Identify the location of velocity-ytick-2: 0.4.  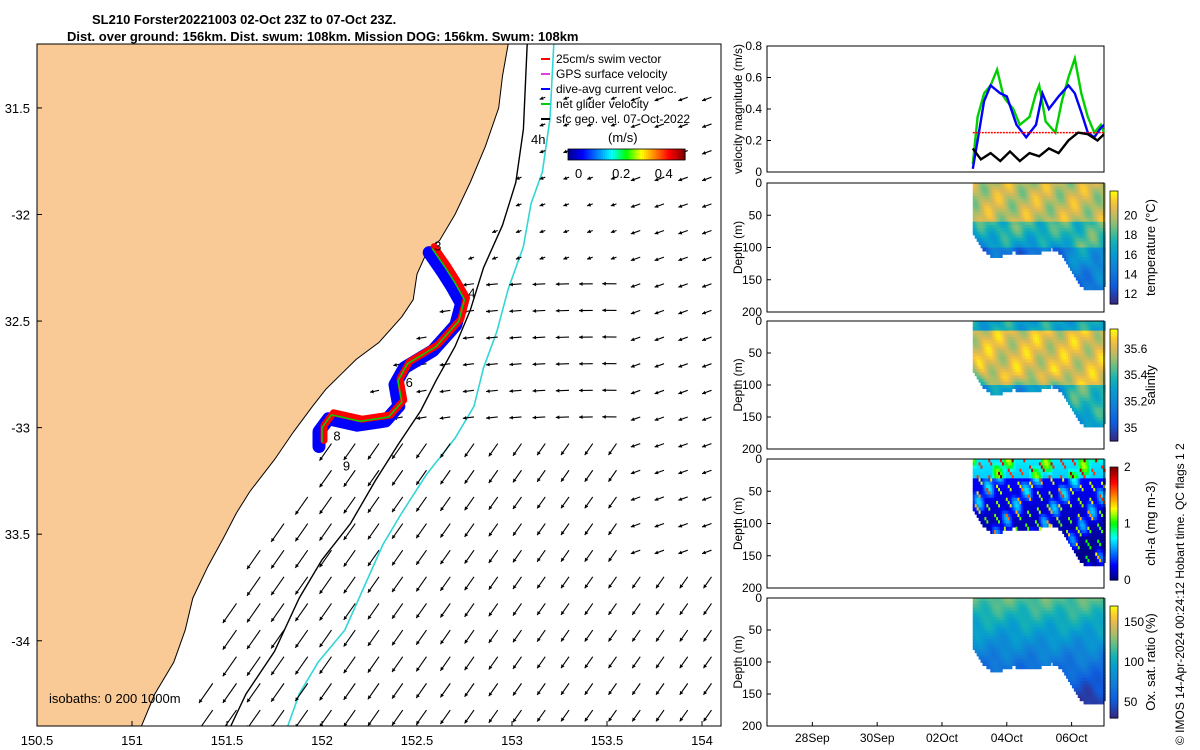
(753, 109).